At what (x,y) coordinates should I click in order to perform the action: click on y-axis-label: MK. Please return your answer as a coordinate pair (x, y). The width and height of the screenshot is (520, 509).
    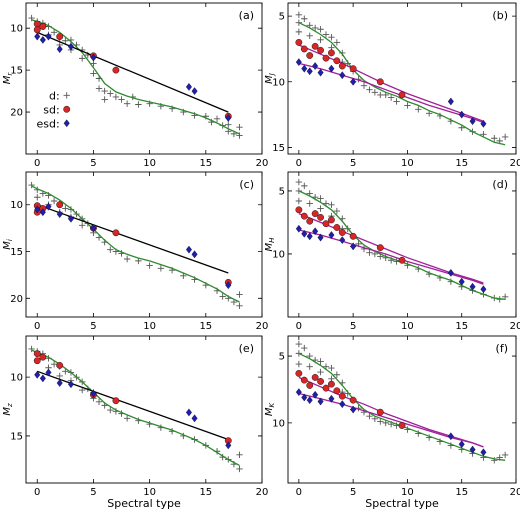
    Looking at the image, I should click on (270, 408).